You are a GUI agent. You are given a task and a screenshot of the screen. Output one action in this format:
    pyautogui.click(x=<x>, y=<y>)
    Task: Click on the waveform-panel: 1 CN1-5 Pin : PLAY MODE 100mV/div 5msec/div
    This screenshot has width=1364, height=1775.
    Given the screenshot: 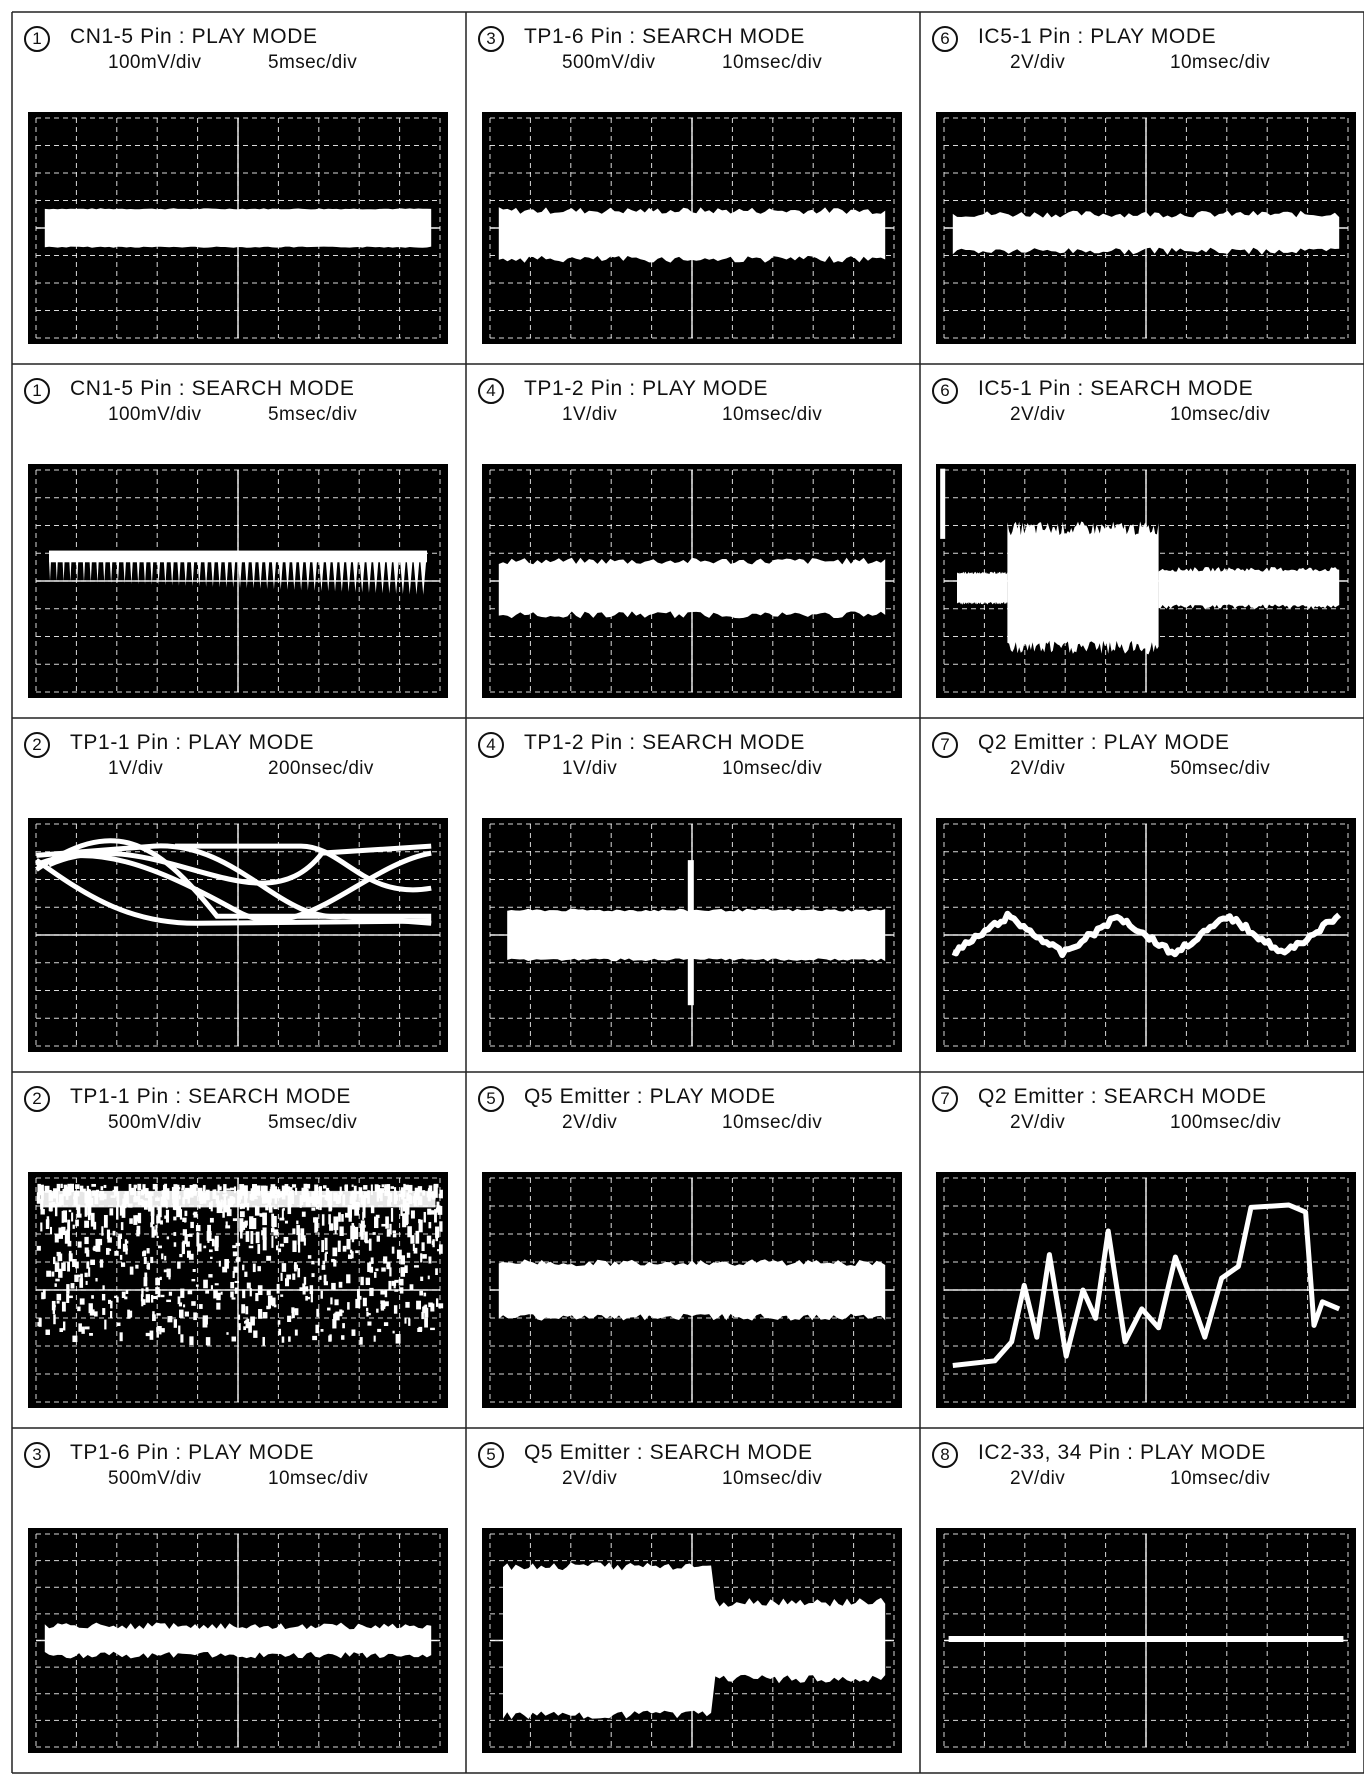 What is the action you would take?
    pyautogui.click(x=239, y=188)
    